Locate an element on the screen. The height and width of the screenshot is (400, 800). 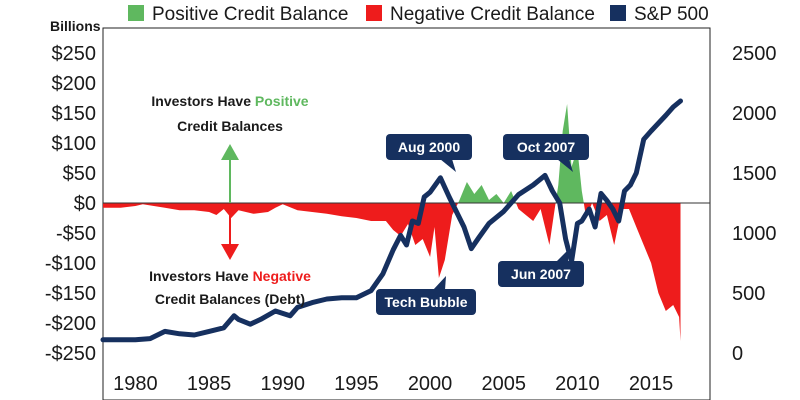
x-tick-label: 2005 is located at coordinates (503, 384).